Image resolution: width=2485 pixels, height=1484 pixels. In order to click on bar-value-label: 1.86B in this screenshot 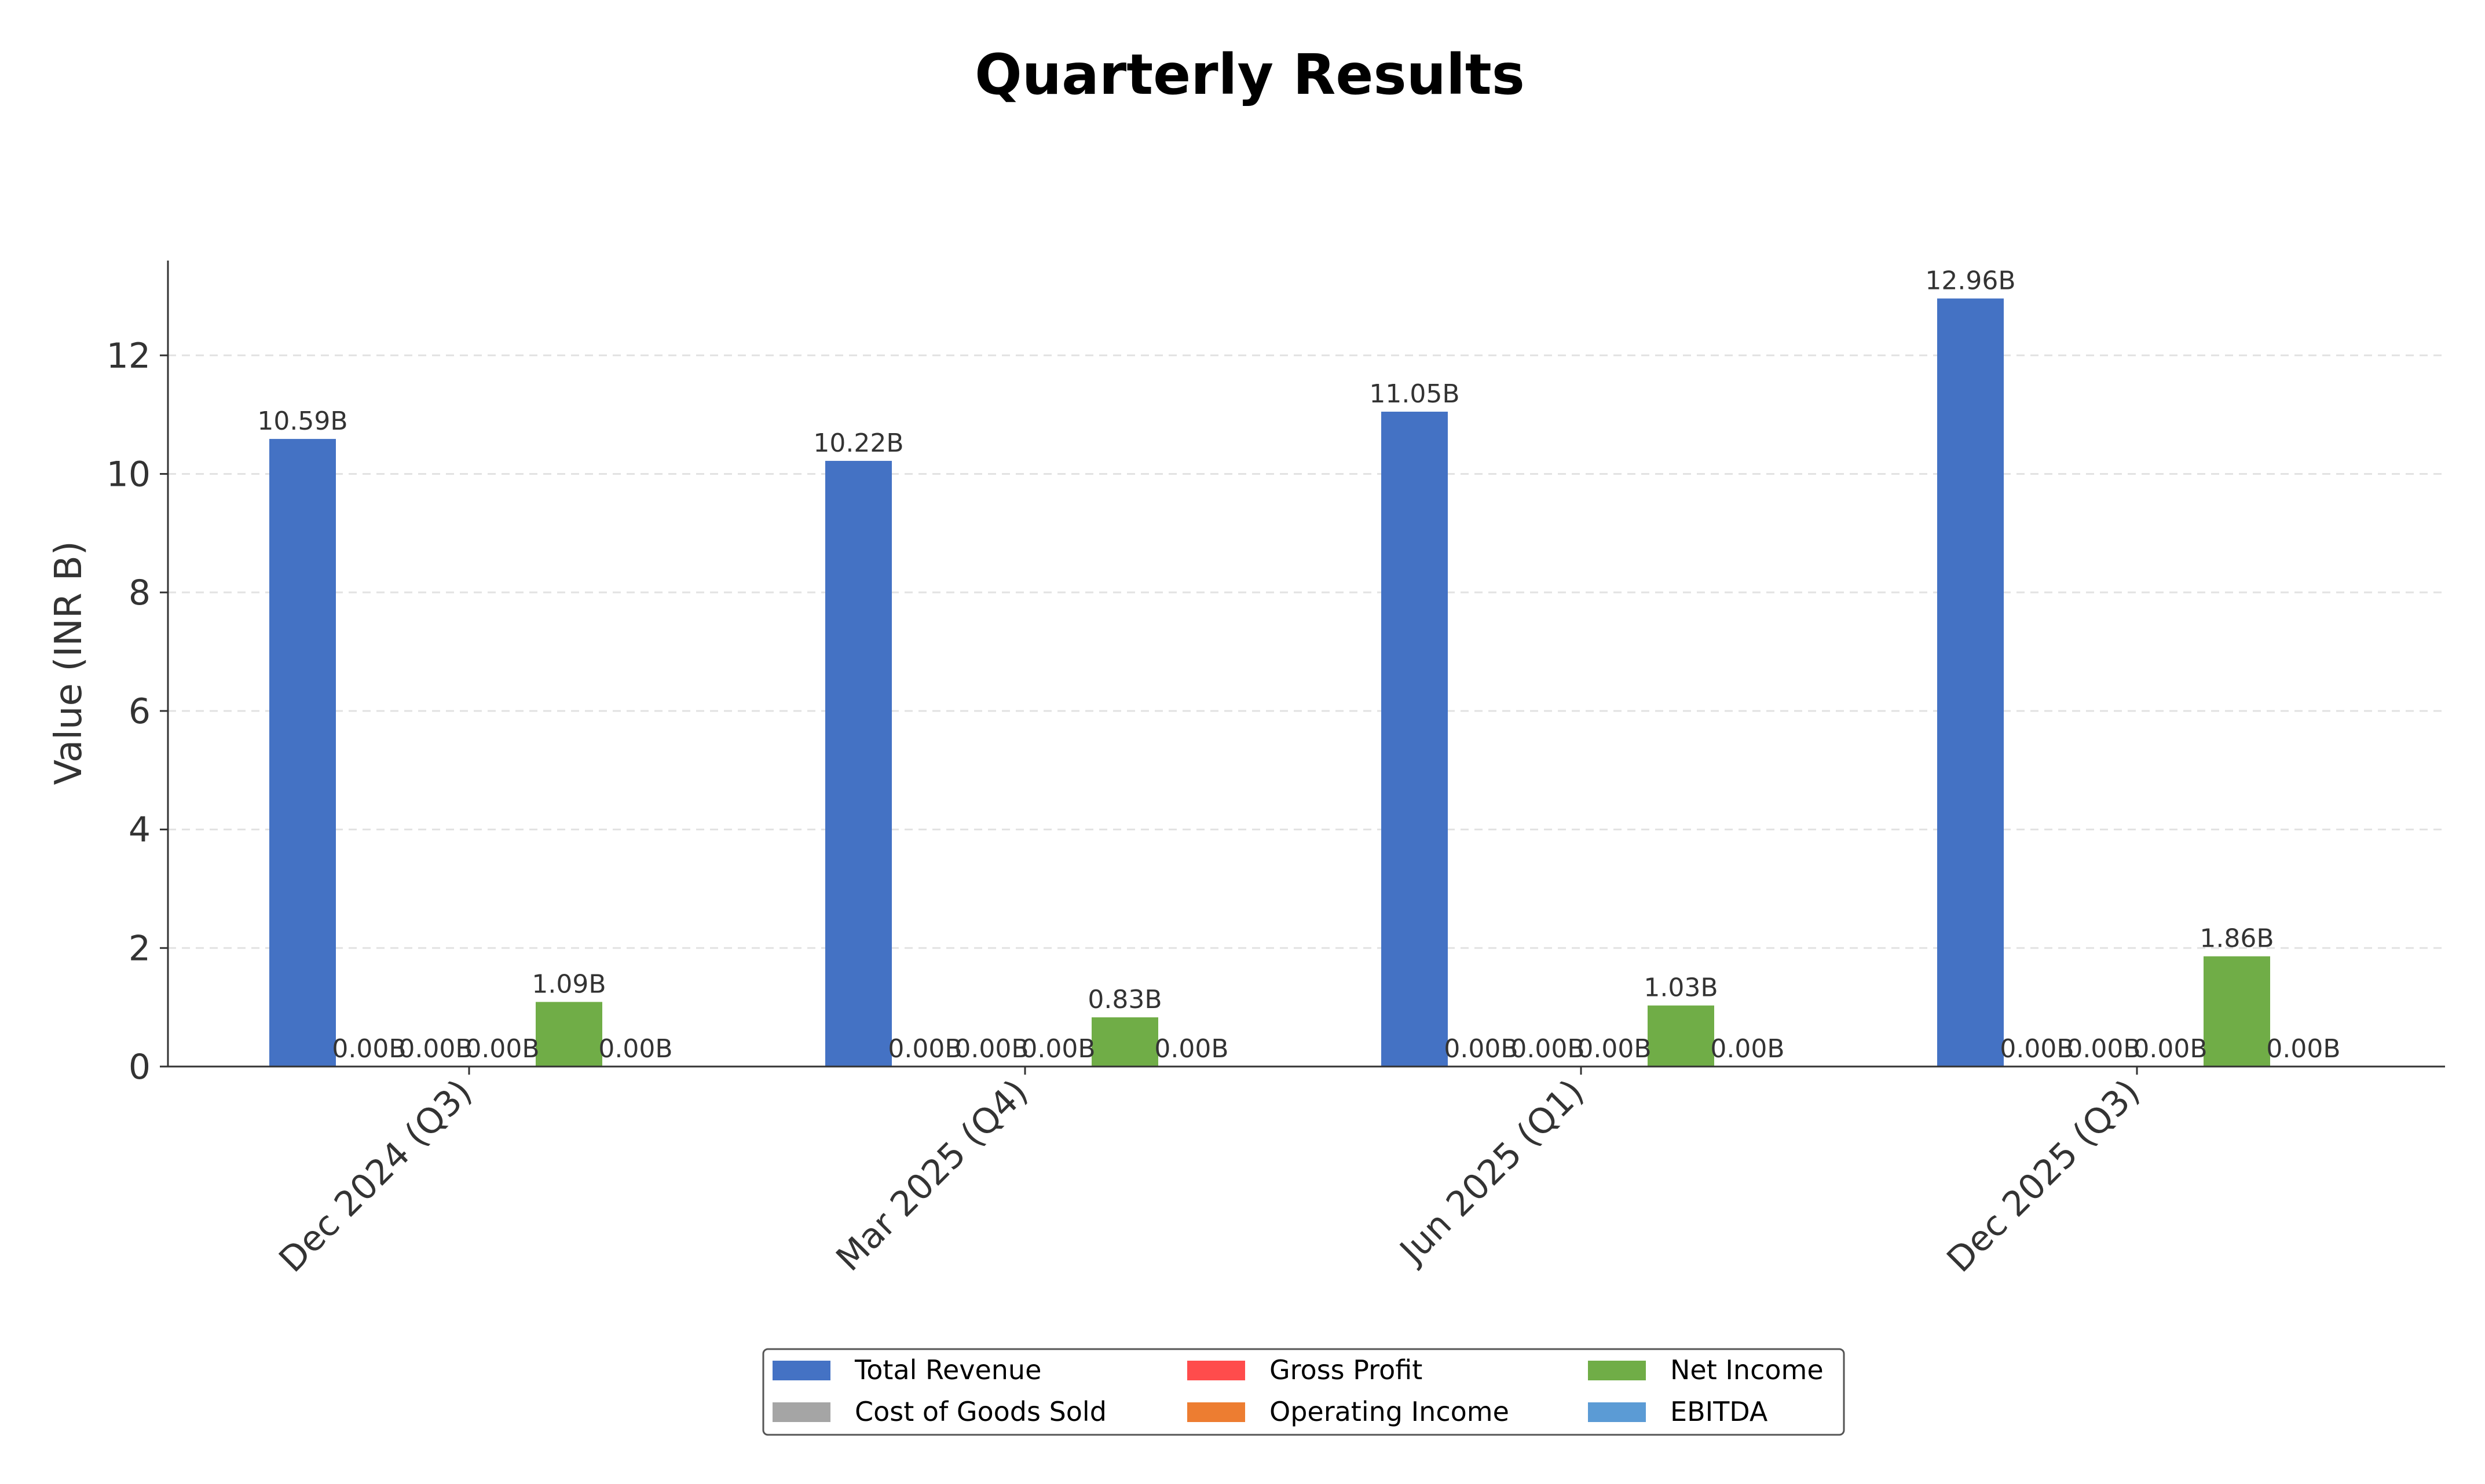, I will do `click(2236, 939)`.